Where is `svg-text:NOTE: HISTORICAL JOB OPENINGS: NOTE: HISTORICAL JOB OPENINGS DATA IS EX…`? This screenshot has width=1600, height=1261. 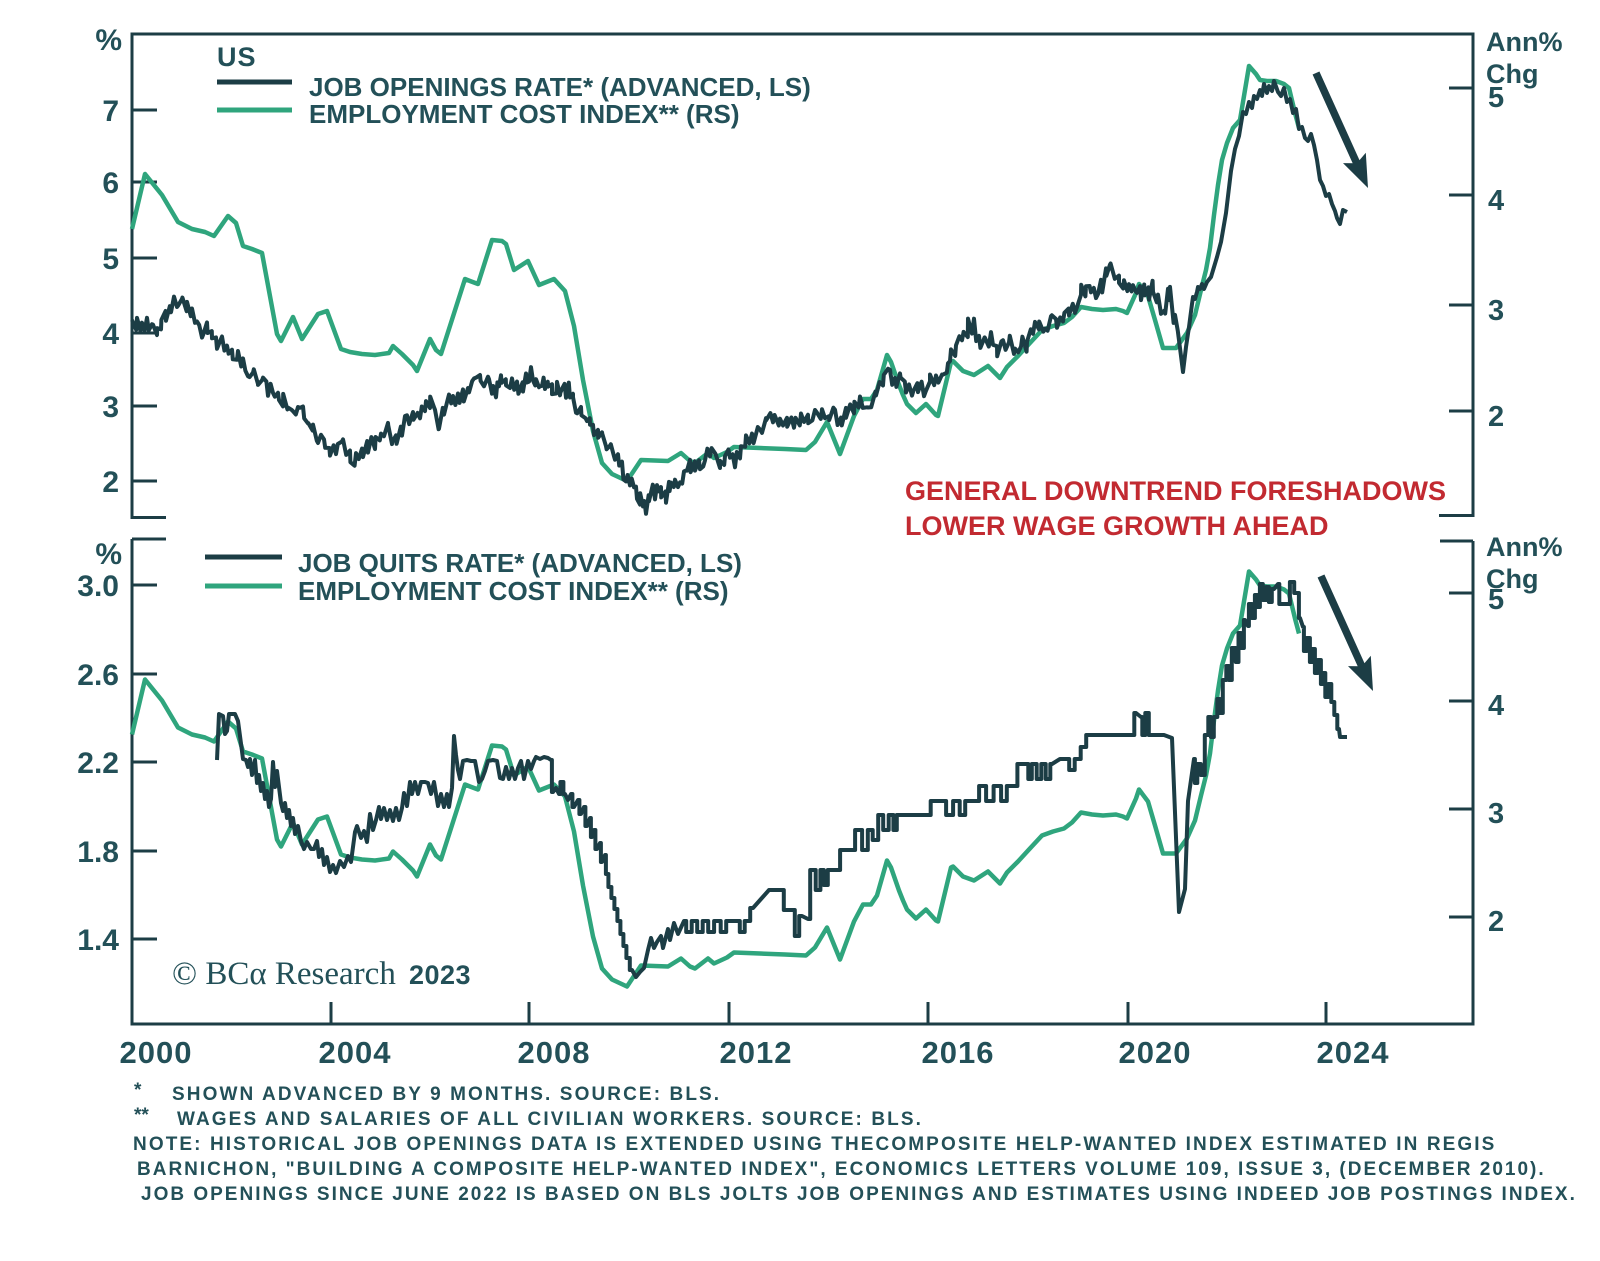 svg-text:NOTE: HISTORICAL JOB OPENINGS: NOTE: HISTORICAL JOB OPENINGS DATA IS EX… is located at coordinates (814, 1144).